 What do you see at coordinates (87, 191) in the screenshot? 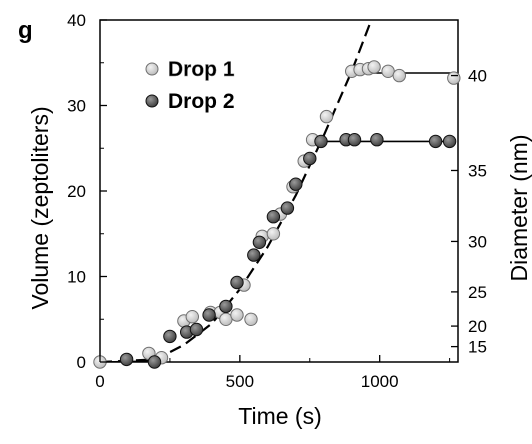
I see `y-ticks: 0 10 20 30 40` at bounding box center [87, 191].